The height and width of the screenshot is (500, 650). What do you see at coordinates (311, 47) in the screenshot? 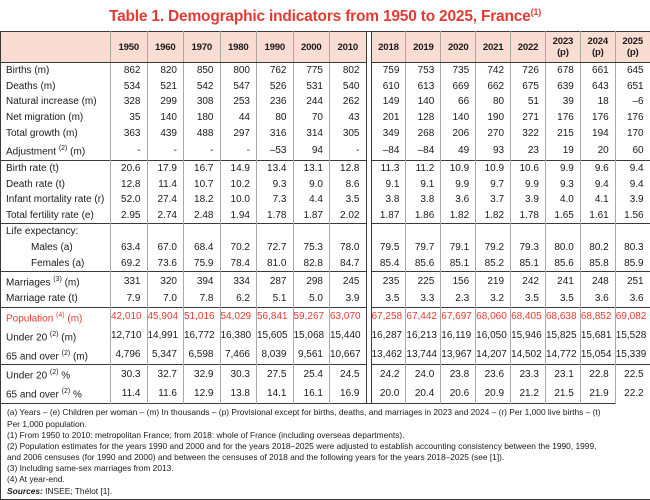
I see `year-header: 2000` at bounding box center [311, 47].